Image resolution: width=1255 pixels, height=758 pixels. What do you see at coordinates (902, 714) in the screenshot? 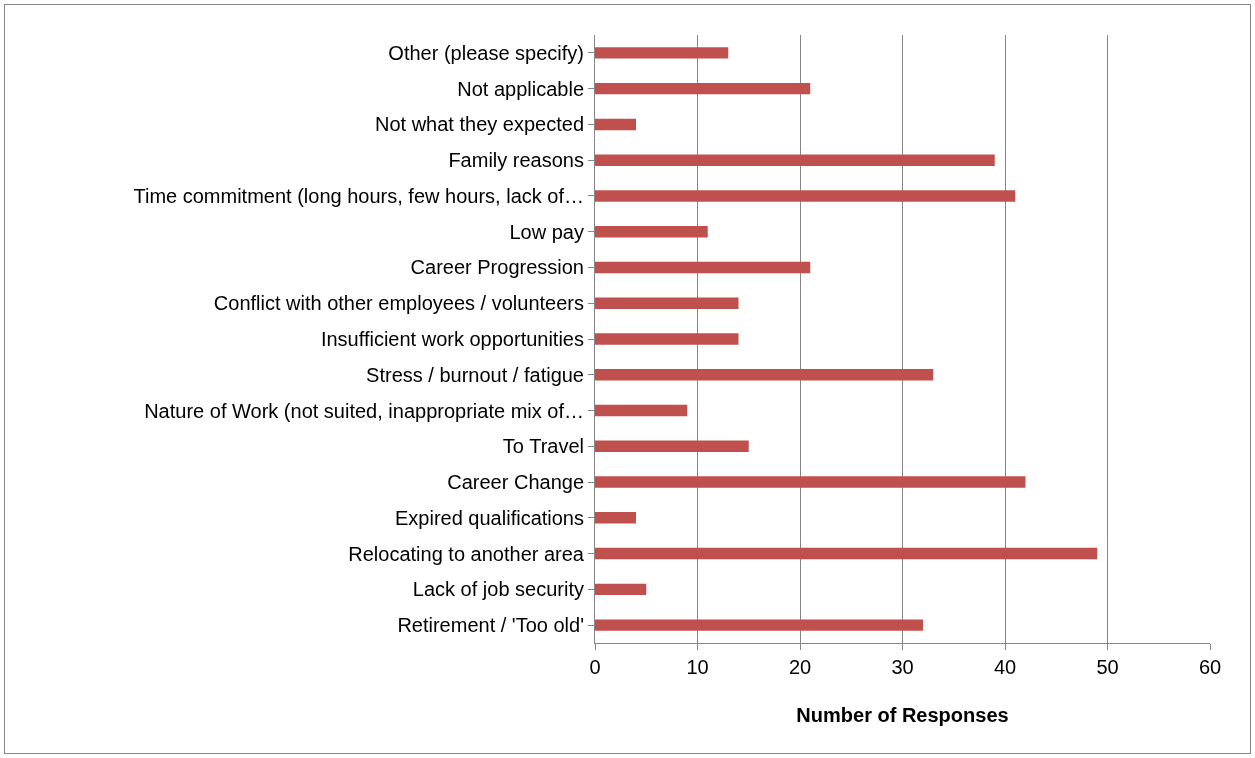
I see `x-axis-title: Number of Responses` at bounding box center [902, 714].